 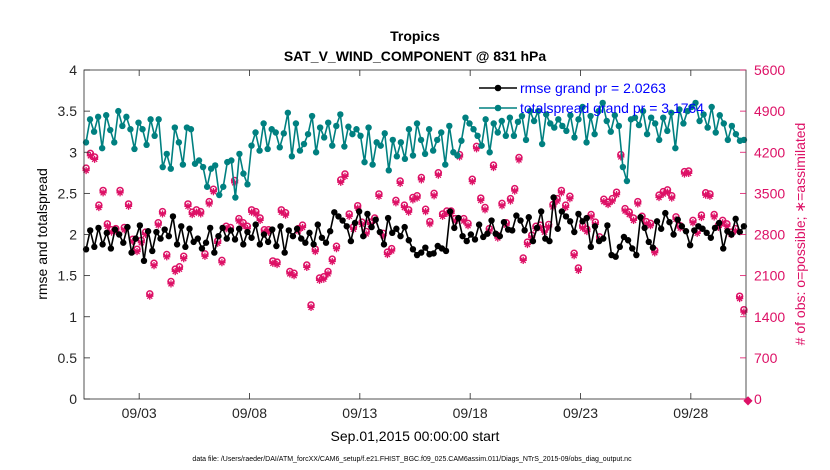 What do you see at coordinates (139, 413) in the screenshot?
I see `x-tick-label: 09/03` at bounding box center [139, 413].